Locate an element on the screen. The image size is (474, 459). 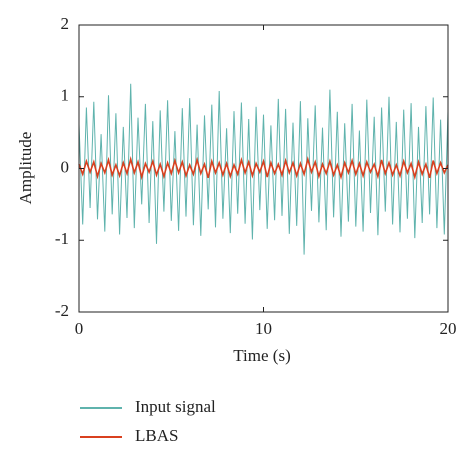
x-axis-label: Time (s) is located at coordinates (261, 355).